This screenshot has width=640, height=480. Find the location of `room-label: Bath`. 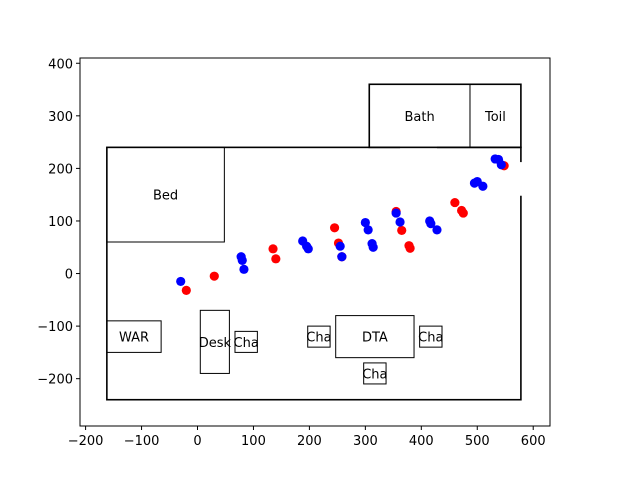

room-label: Bath is located at coordinates (420, 117).